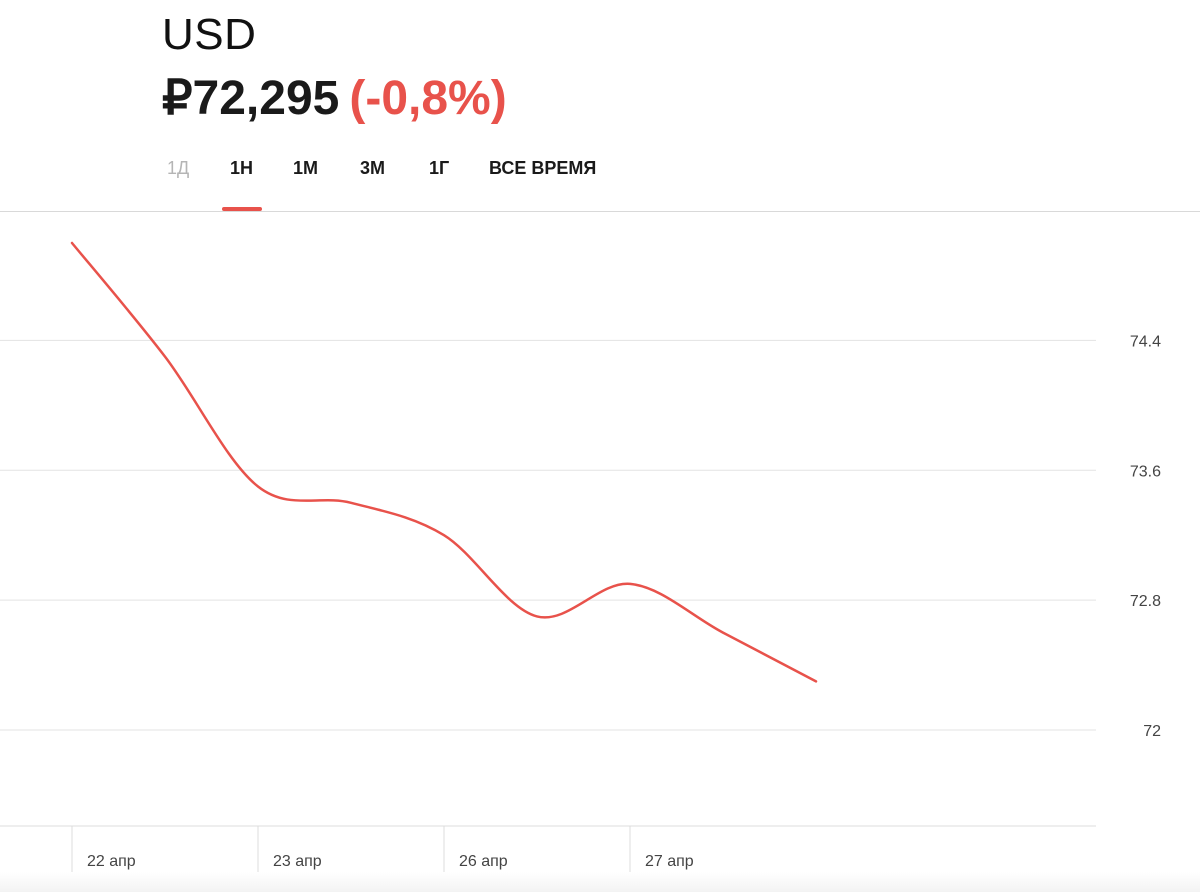 The image size is (1200, 892). Describe the element at coordinates (1145, 471) in the screenshot. I see `y-tick-label: 73.6` at that location.